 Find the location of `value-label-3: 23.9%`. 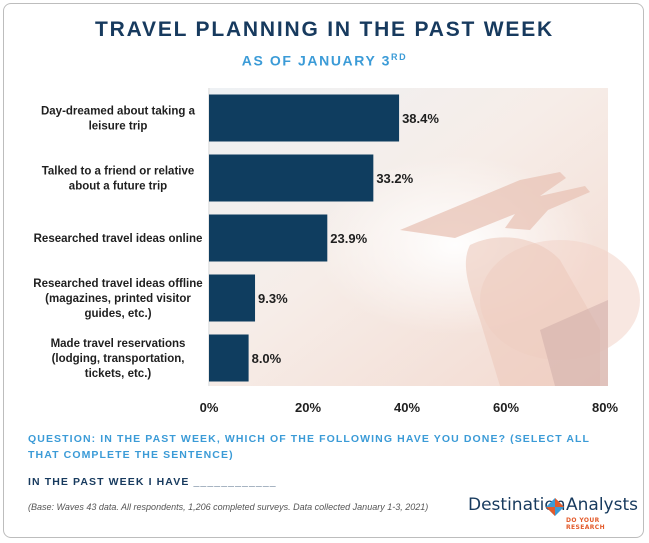

value-label-3: 23.9% is located at coordinates (348, 238).